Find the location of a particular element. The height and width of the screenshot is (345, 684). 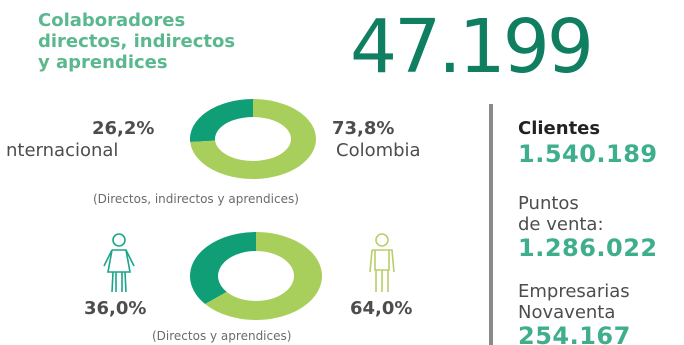

clientes-label: Clientes is located at coordinates (559, 128).